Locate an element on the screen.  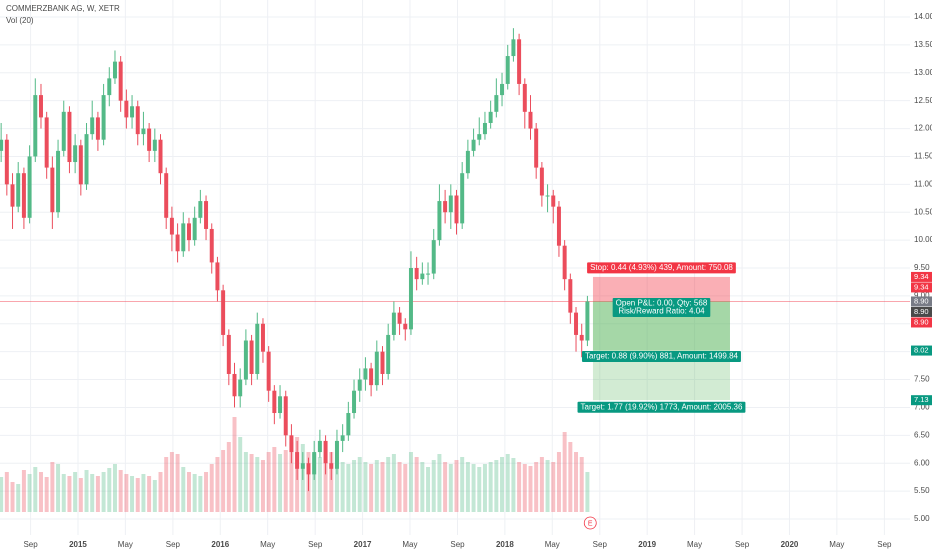
y-tick-label: 7.00 is located at coordinates (922, 407).